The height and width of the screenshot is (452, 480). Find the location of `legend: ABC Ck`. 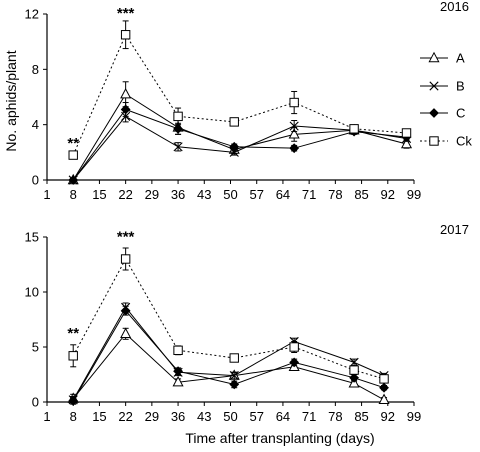

legend: ABC Ck is located at coordinates (446, 100).